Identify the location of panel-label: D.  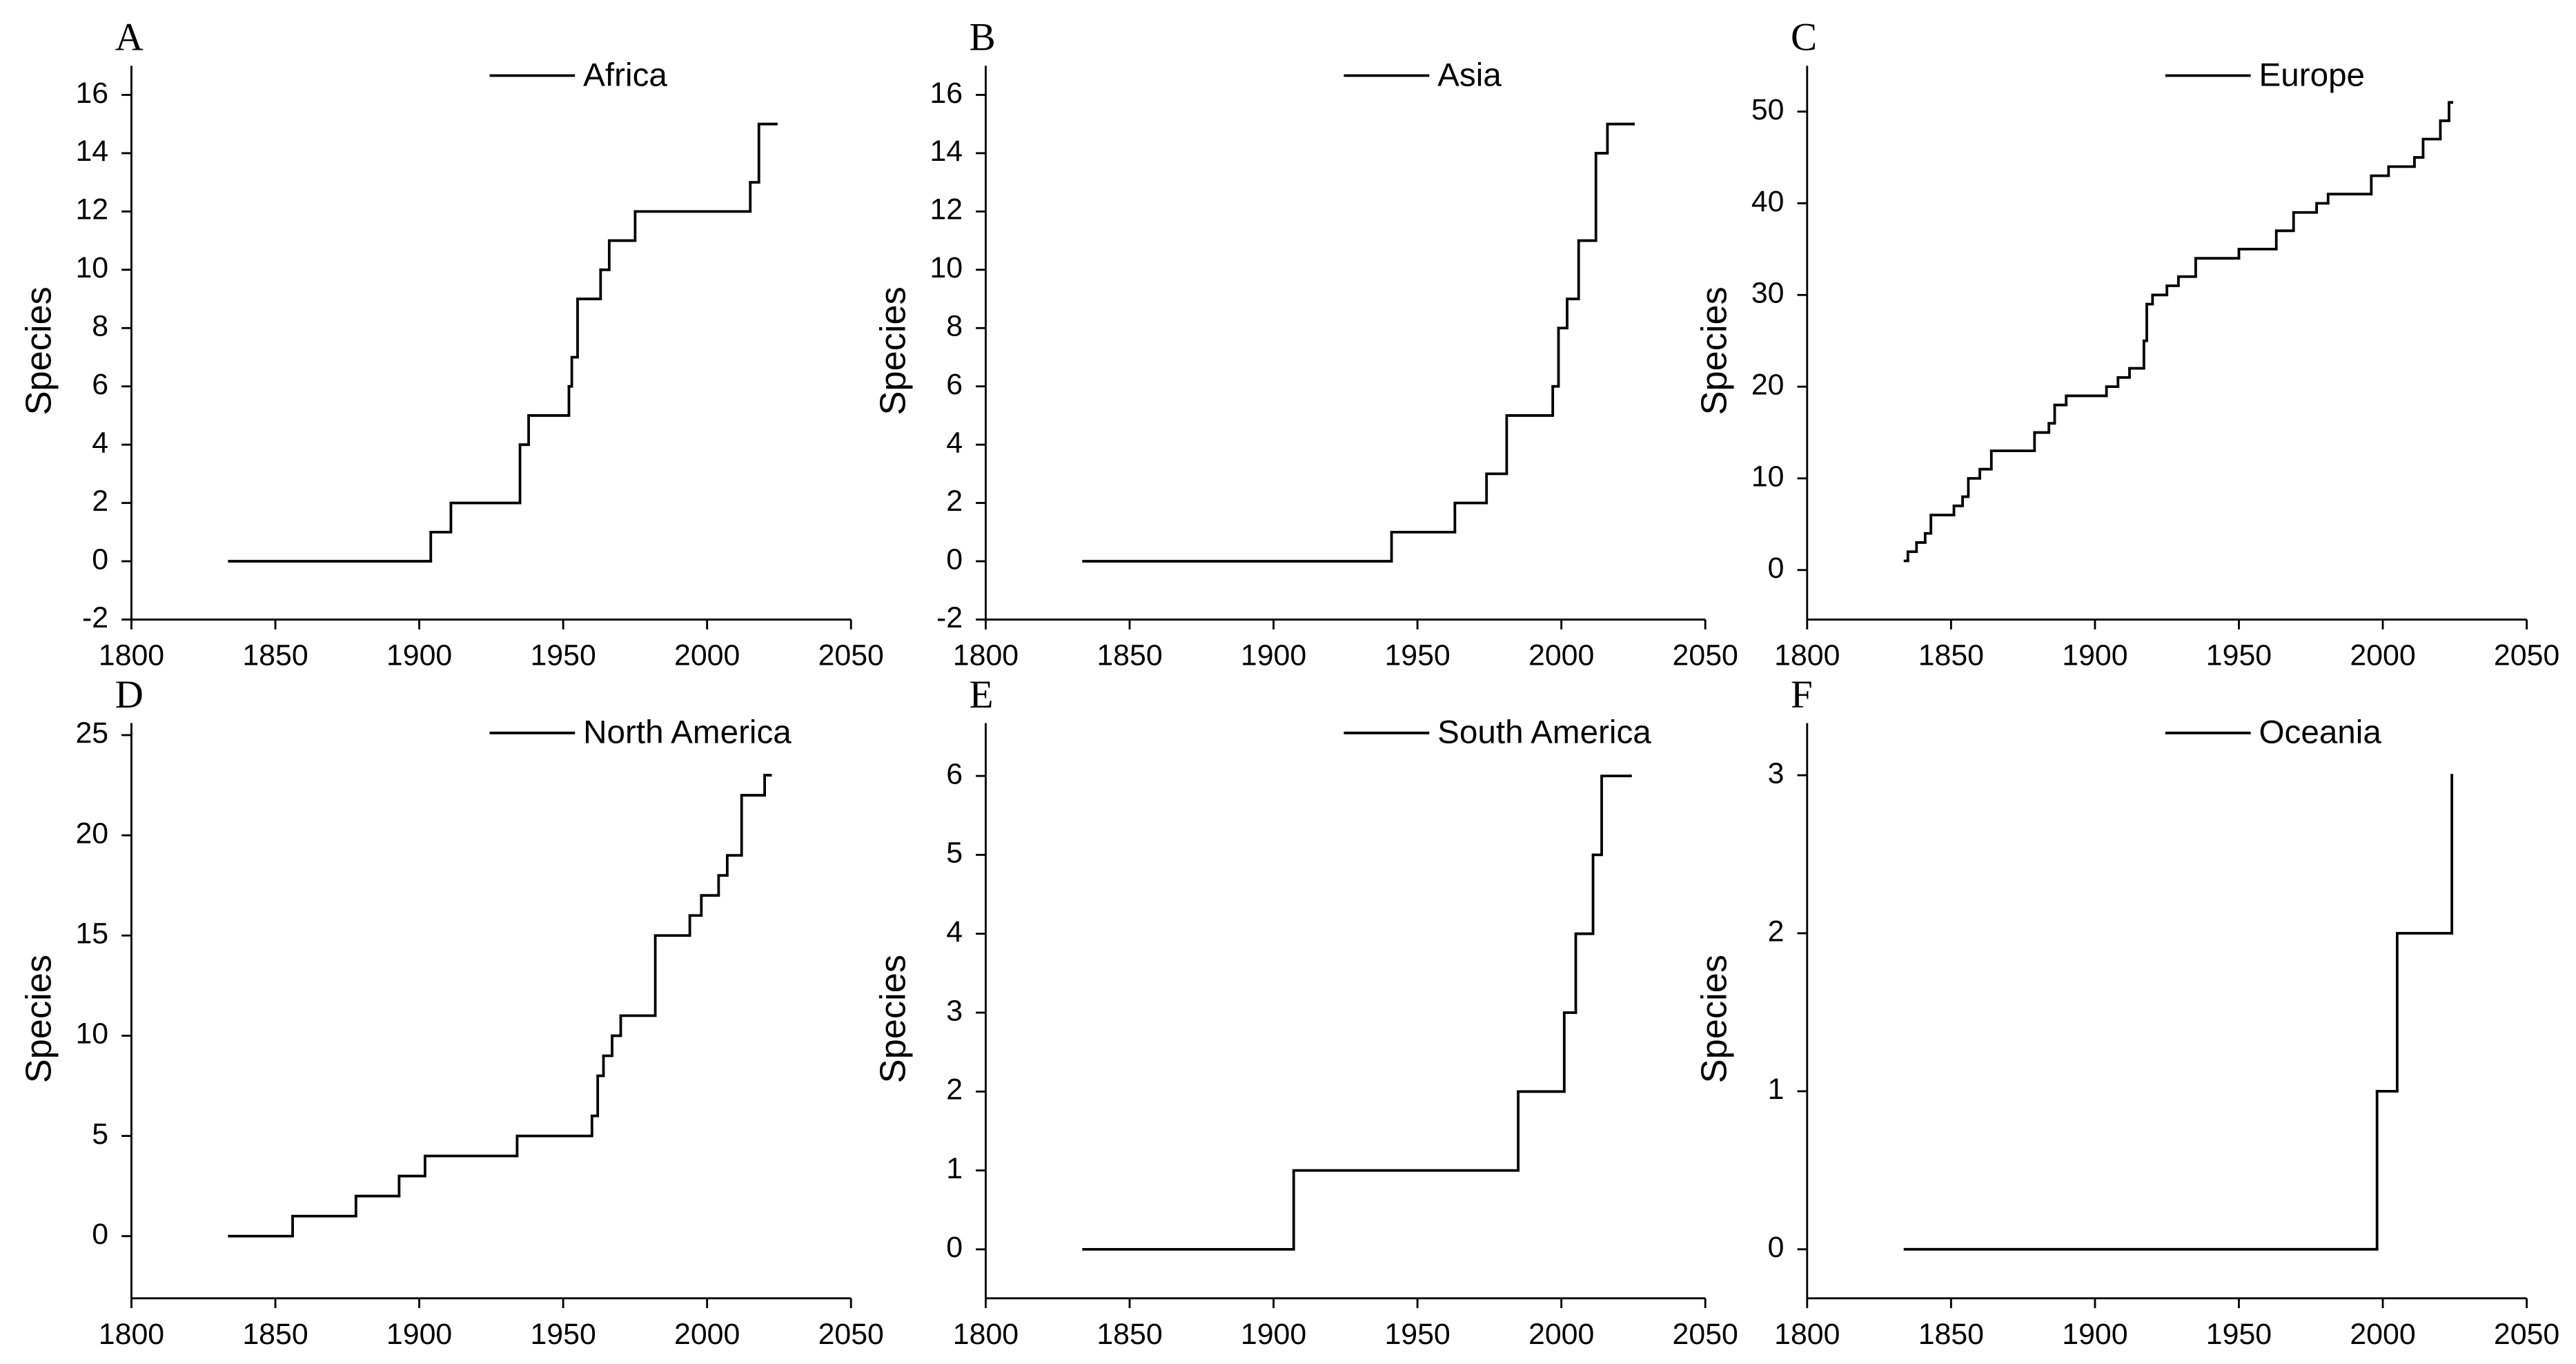
(129, 695).